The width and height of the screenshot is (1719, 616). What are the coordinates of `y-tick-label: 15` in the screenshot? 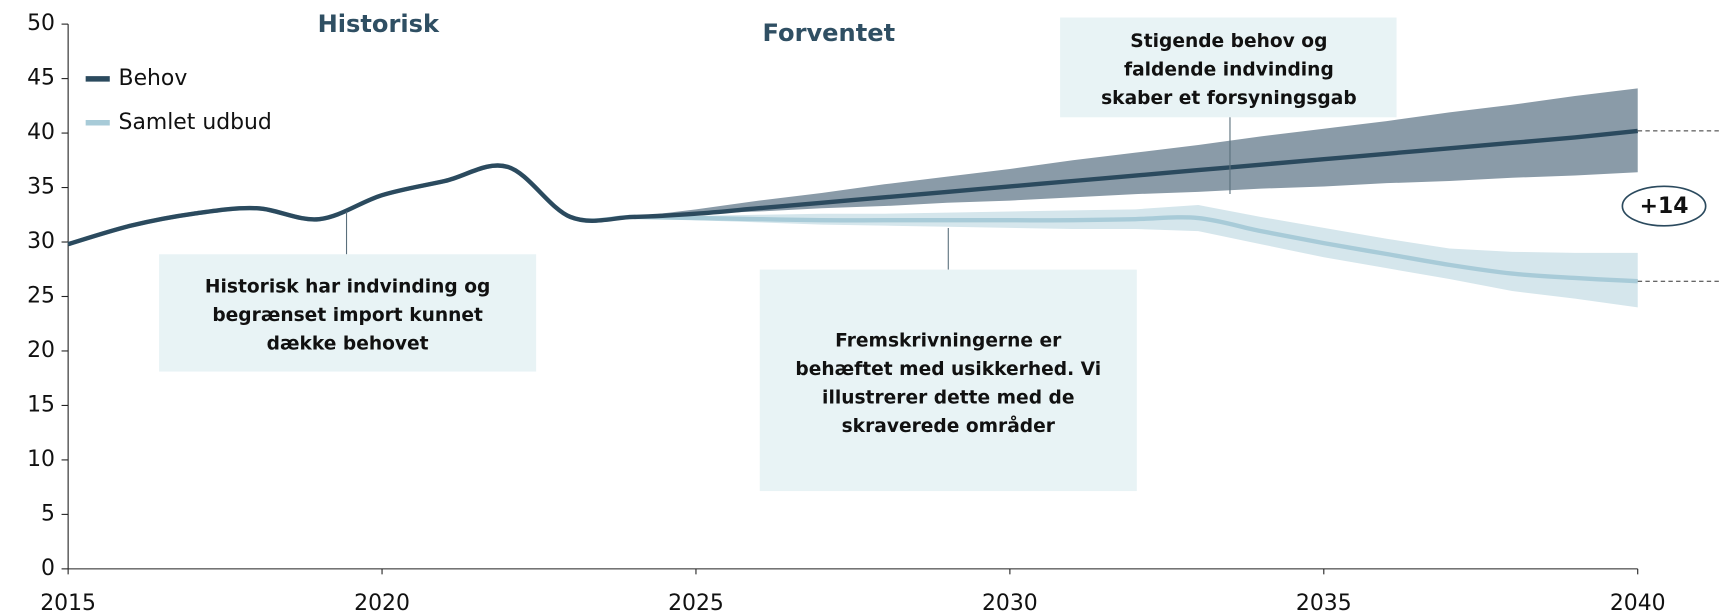 It's located at (41, 404).